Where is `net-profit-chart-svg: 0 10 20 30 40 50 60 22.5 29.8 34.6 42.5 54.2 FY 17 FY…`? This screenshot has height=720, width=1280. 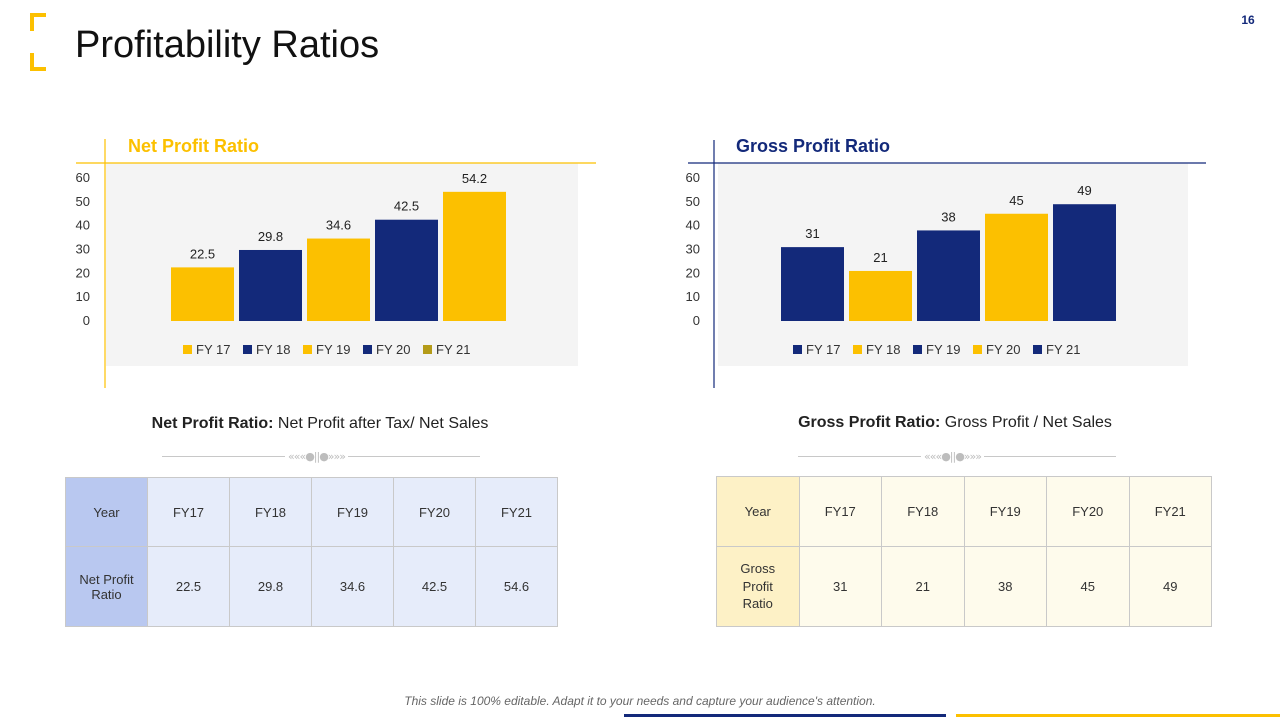
net-profit-chart-svg: 0 10 20 30 40 50 60 22.5 29.8 34.6 42.5 54.2 FY 17 FY… is located at coordinates (336, 263).